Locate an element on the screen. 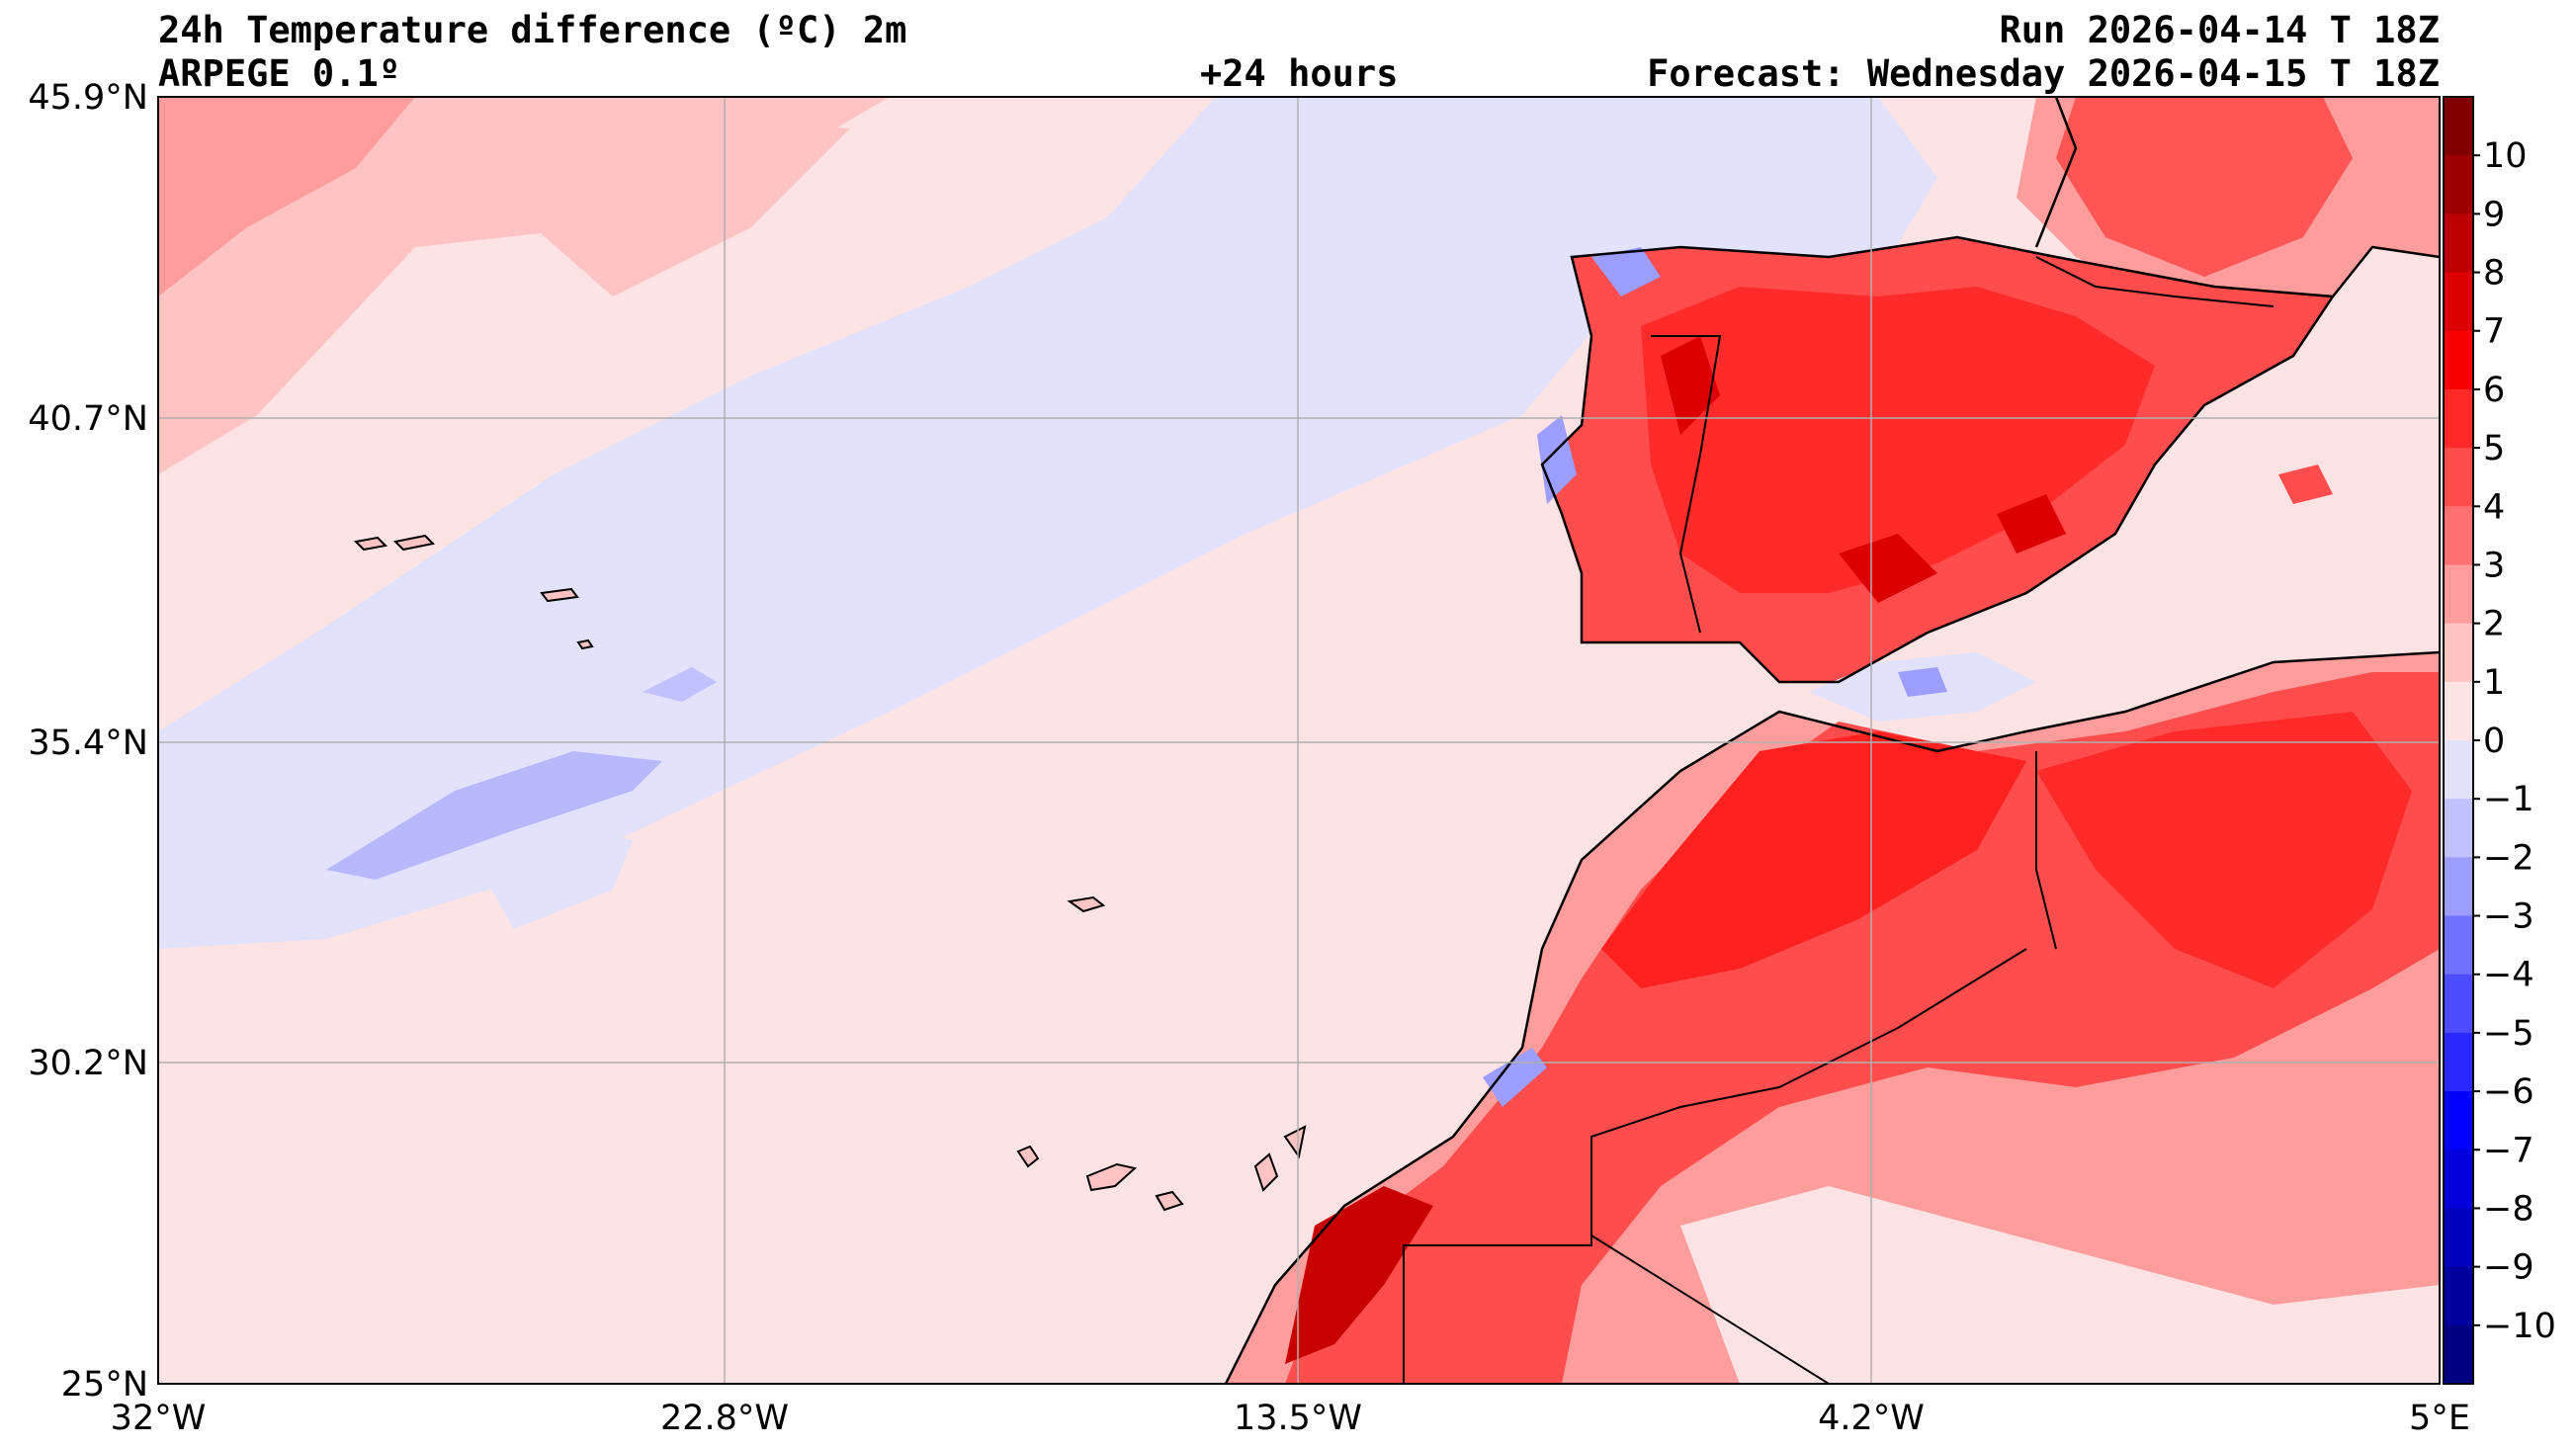  colorbar-label: −7 is located at coordinates (2508, 1150).